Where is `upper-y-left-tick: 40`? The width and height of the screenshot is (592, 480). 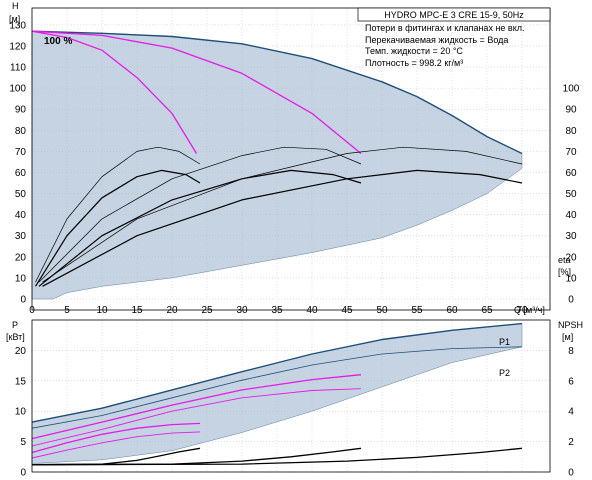 upper-y-left-tick: 40 is located at coordinates (21, 215).